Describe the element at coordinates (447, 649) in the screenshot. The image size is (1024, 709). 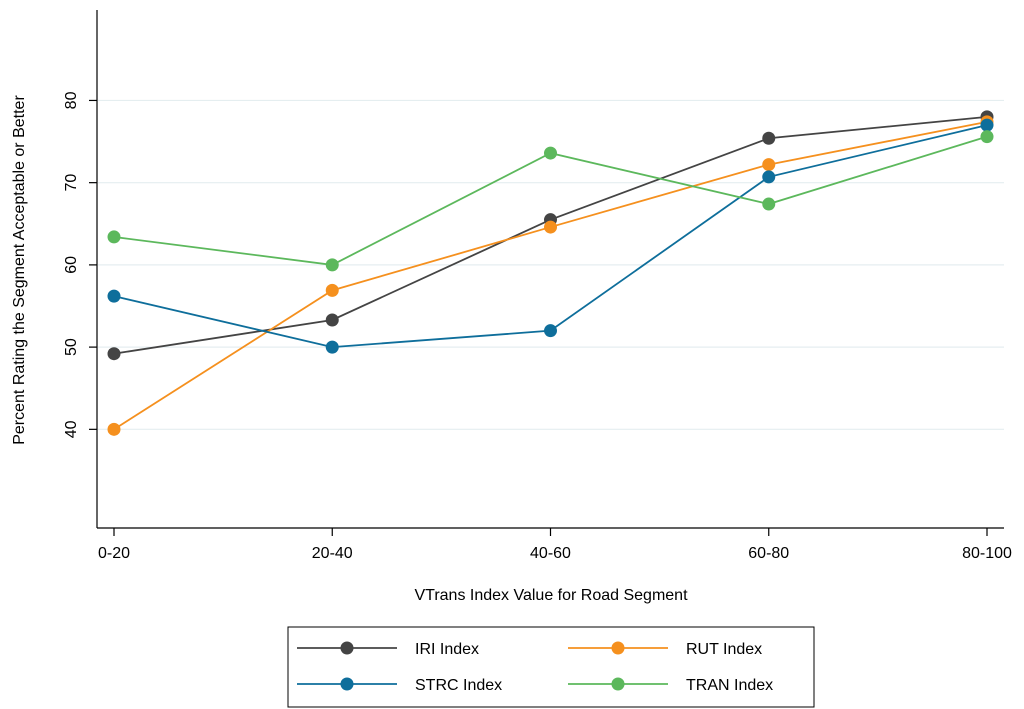
I see `legend-label: IRI Index` at that location.